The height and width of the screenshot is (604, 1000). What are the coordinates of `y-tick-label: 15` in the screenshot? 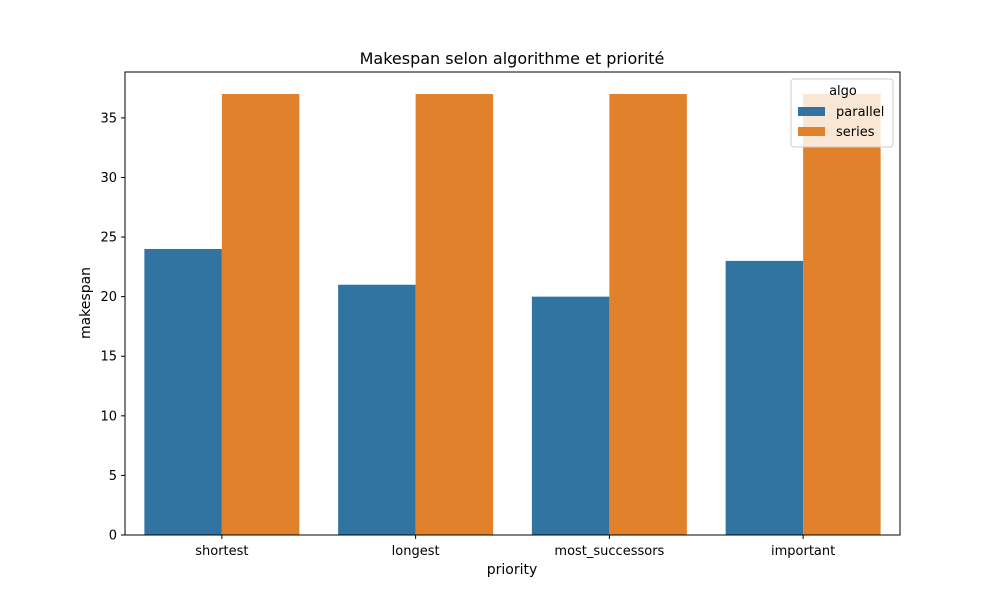 It's located at (108, 357).